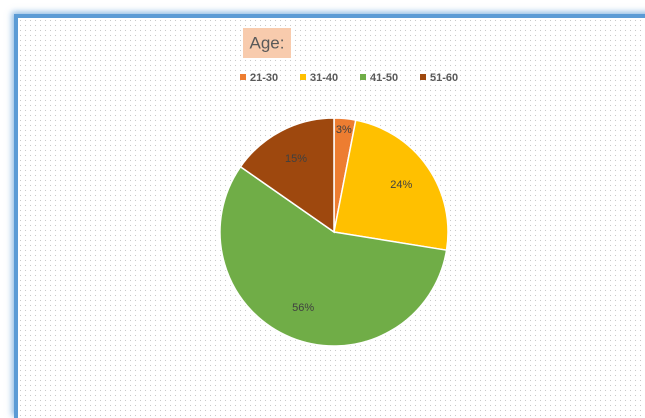  I want to click on data-label: 56%, so click(303, 308).